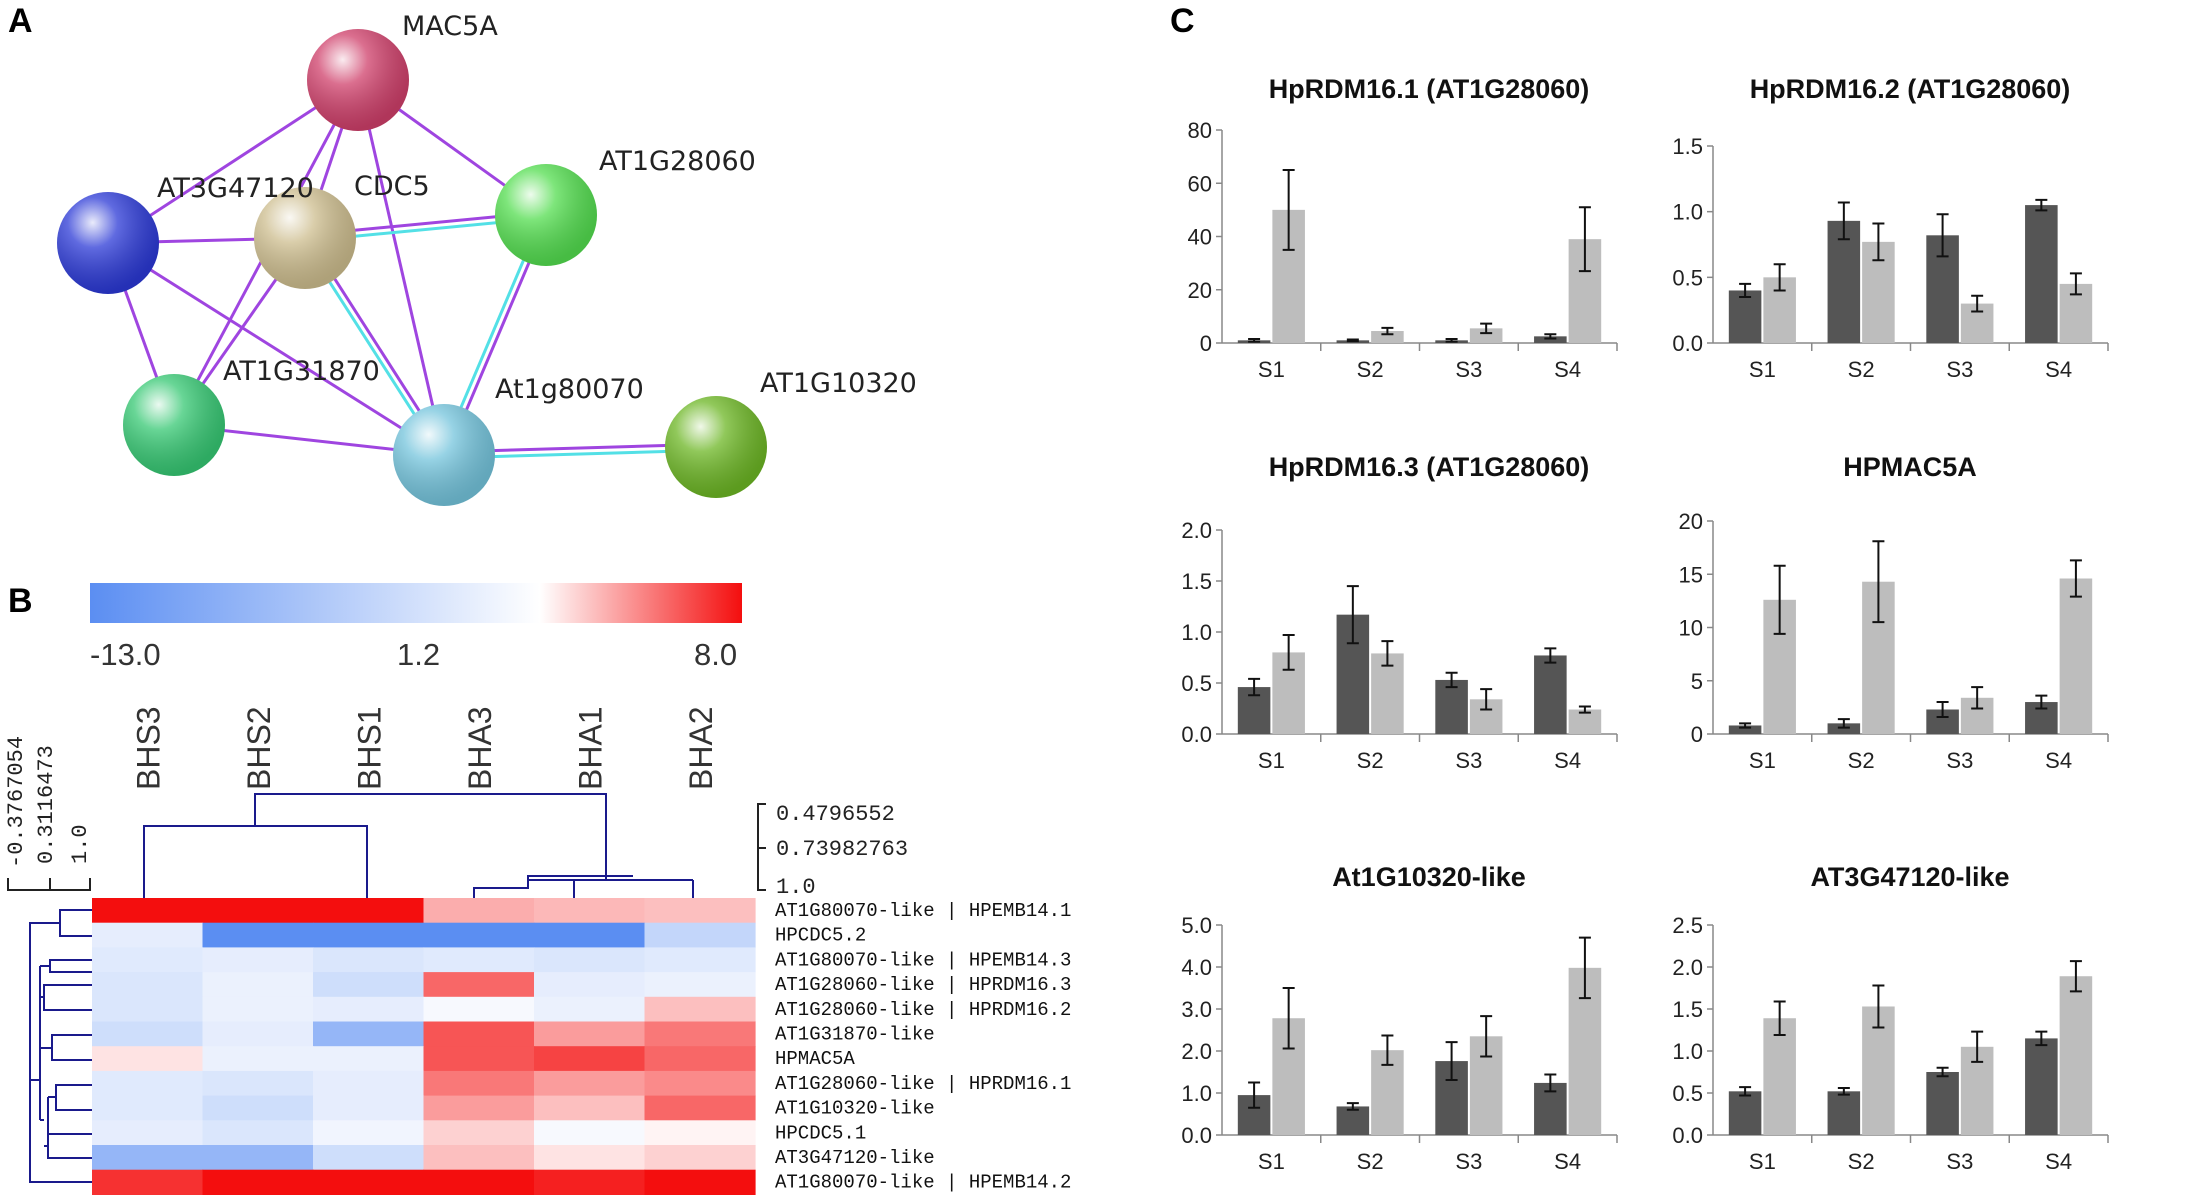  Describe the element at coordinates (80, 844) in the screenshot. I see `row-dend-tick-3: 1.0` at that location.